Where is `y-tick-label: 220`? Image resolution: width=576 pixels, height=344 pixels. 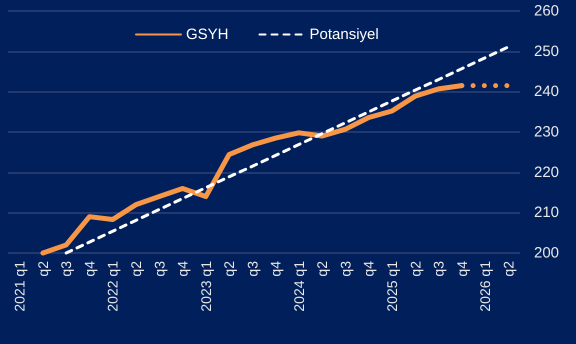
y-tick-label: 220 is located at coordinates (547, 172).